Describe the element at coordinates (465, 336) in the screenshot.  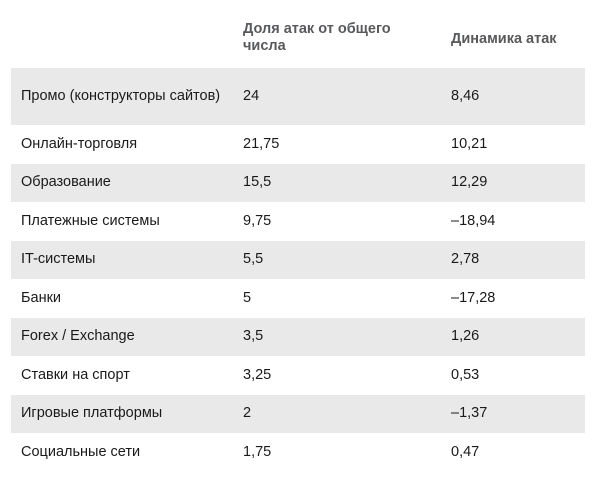
I see `cell-dynamics: 1,26` at that location.